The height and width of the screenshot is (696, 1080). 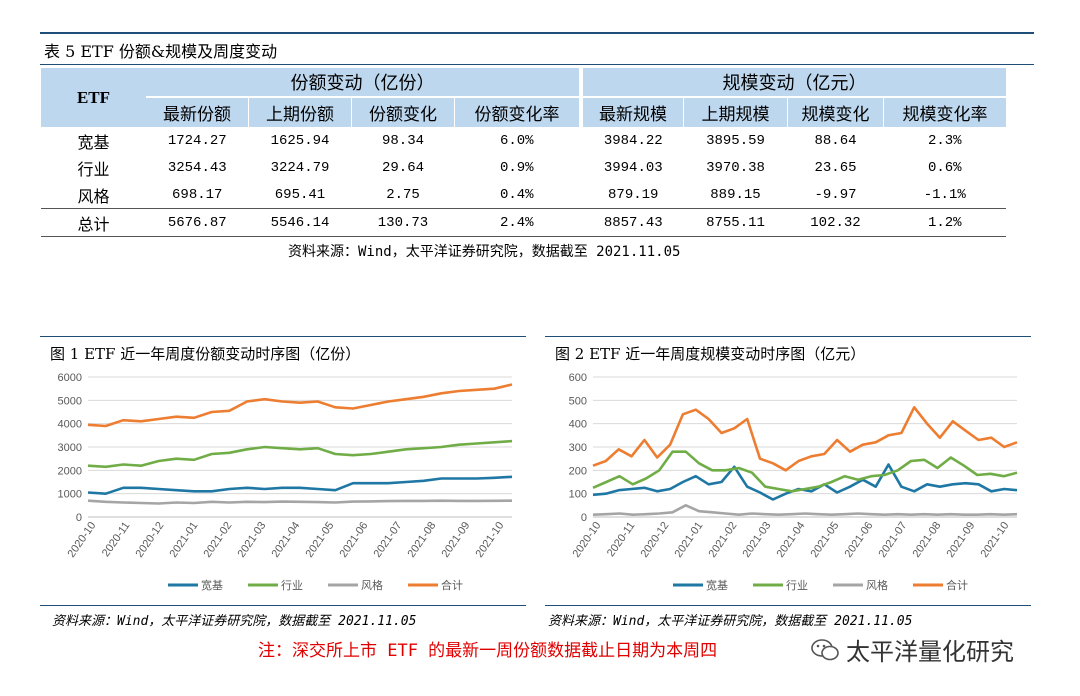 I want to click on y-tick-label: 3000, so click(x=70, y=448).